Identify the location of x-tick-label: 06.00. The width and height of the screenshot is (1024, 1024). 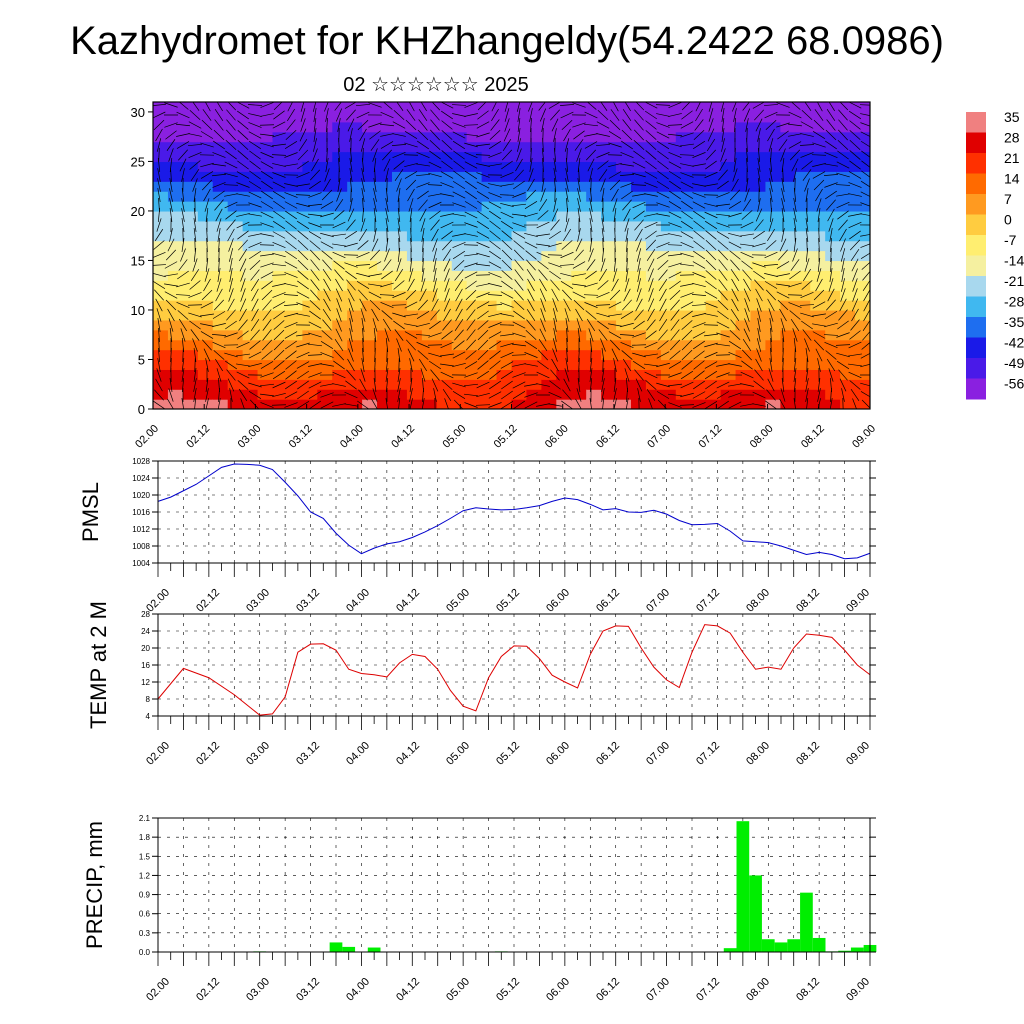
(558, 990).